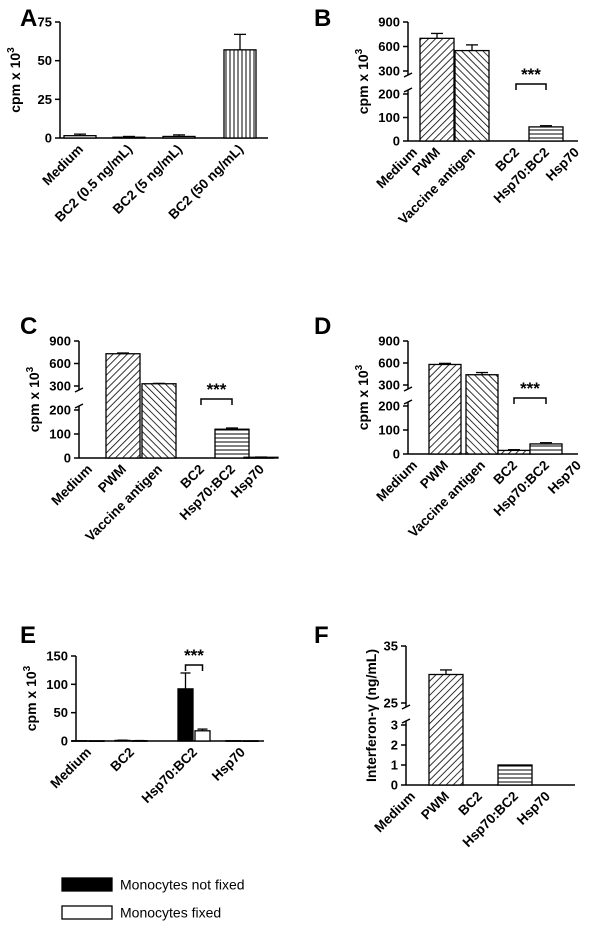  Describe the element at coordinates (57, 656) in the screenshot. I see `y-tick-label: 150` at that location.